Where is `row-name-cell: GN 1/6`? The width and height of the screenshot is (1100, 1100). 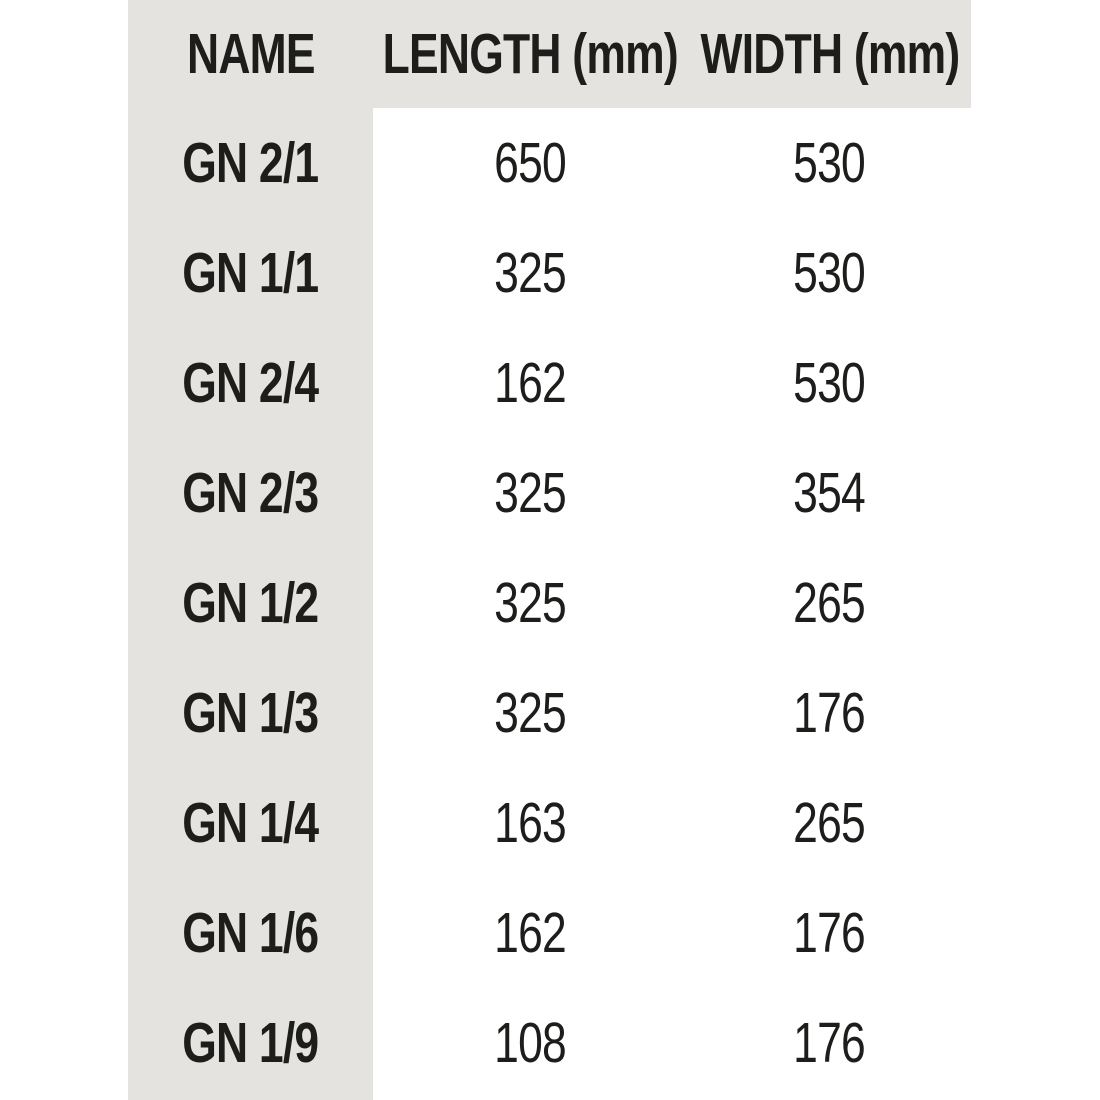
row-name-cell: GN 1/6 is located at coordinates (250, 933).